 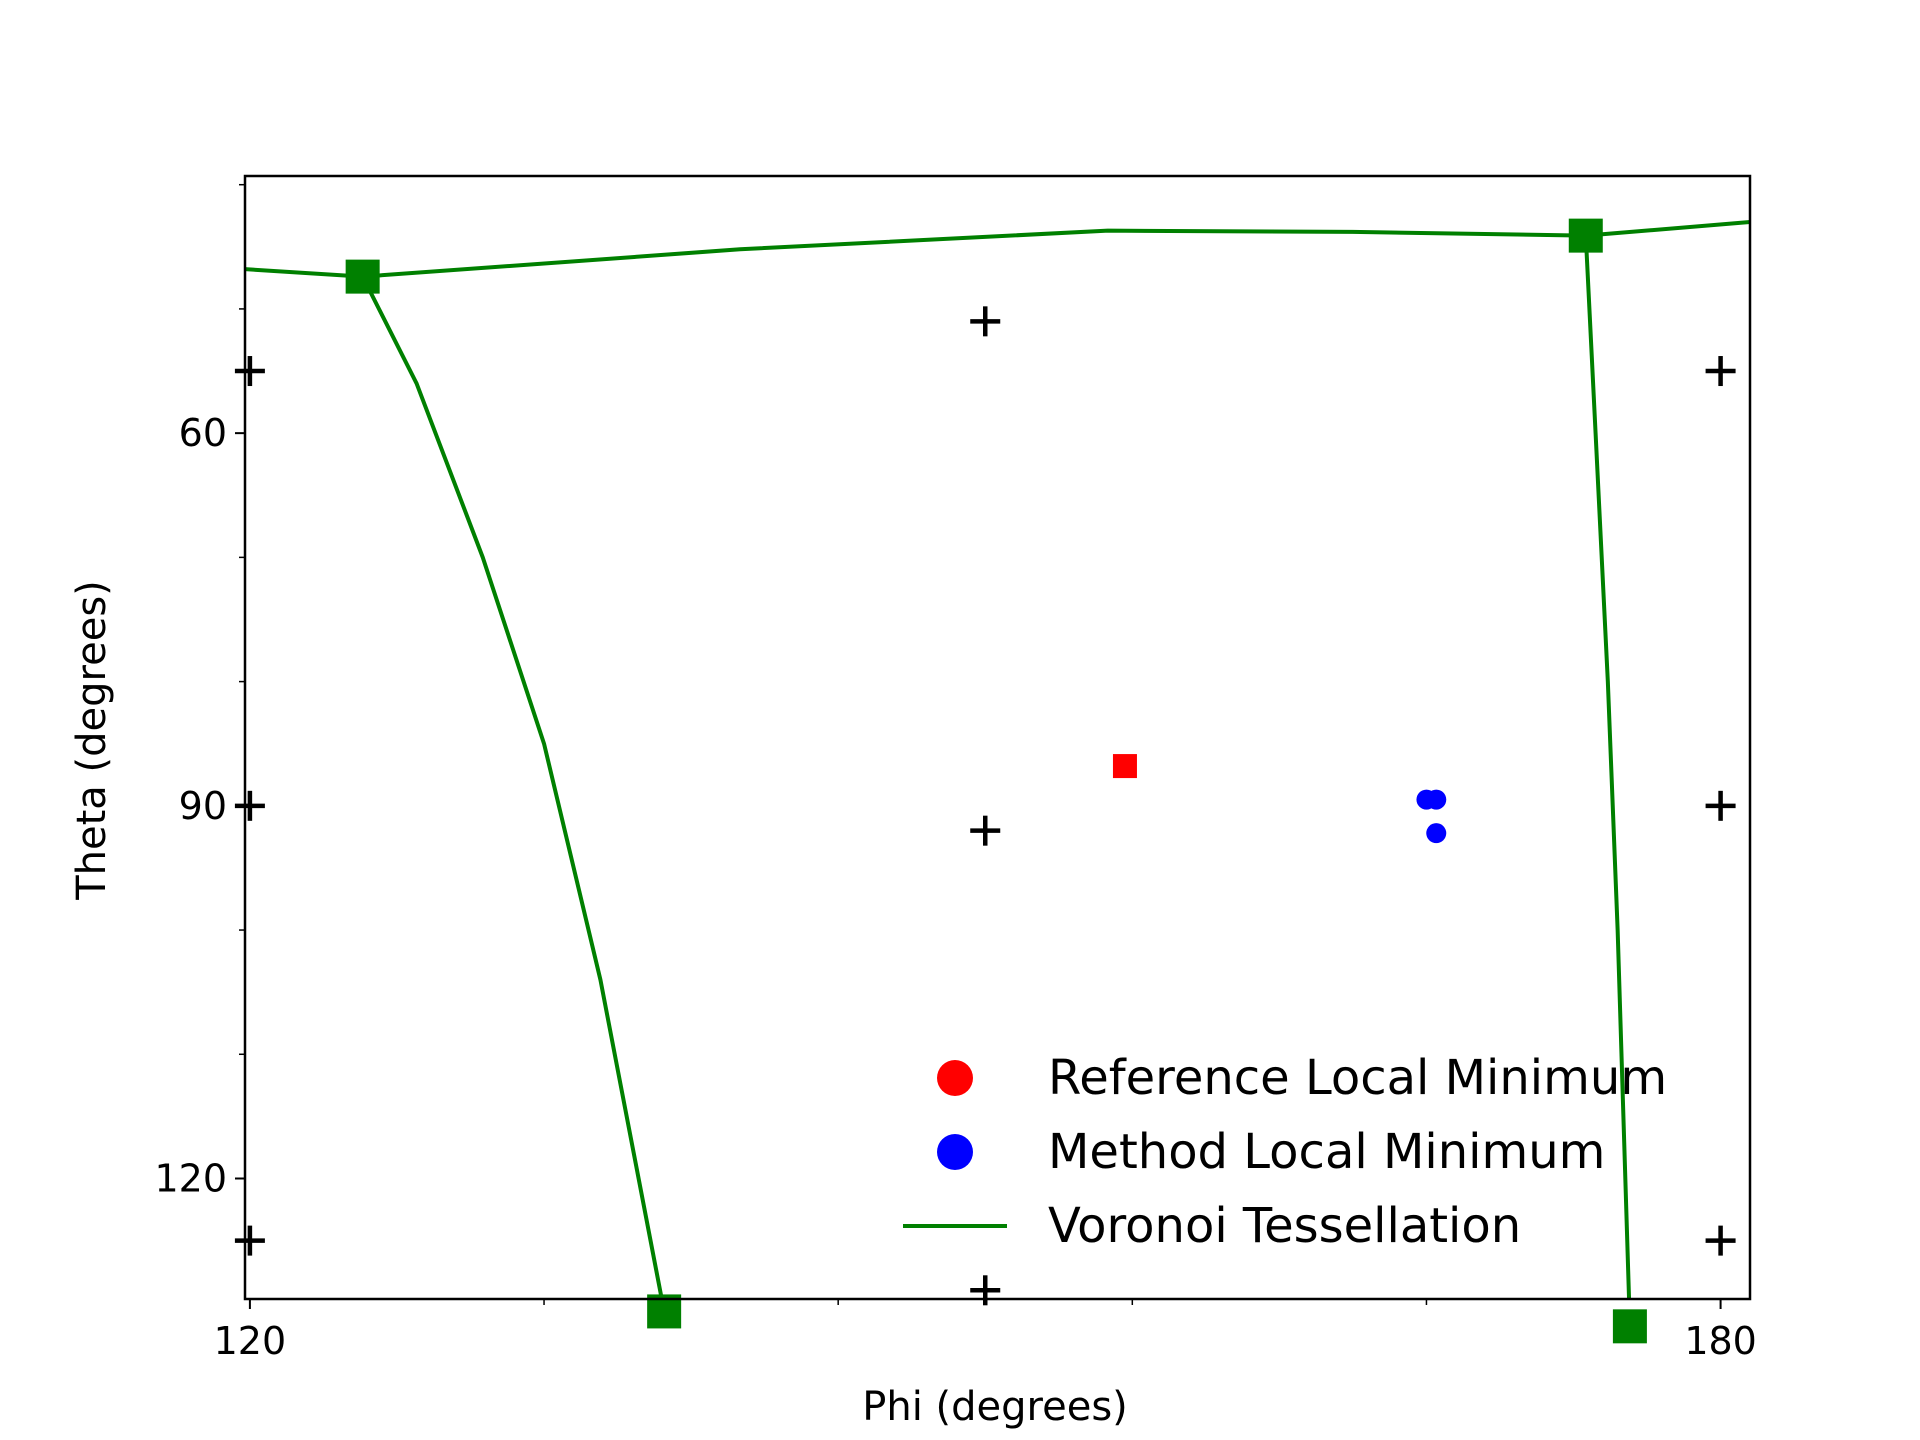 What do you see at coordinates (995, 1407) in the screenshot?
I see `x-axis-label: Phi (degrees)` at bounding box center [995, 1407].